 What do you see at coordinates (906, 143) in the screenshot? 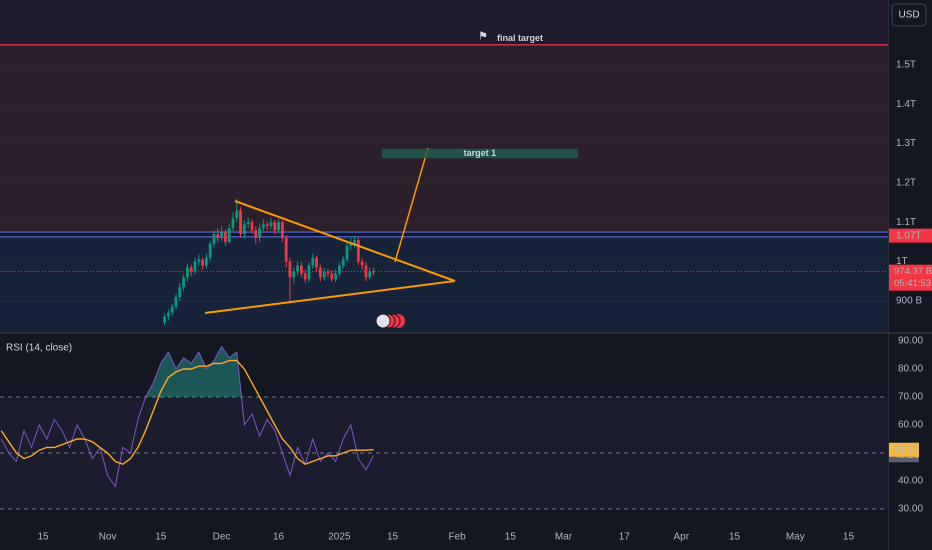
I see `y-tick-label: 1.3T` at bounding box center [906, 143].